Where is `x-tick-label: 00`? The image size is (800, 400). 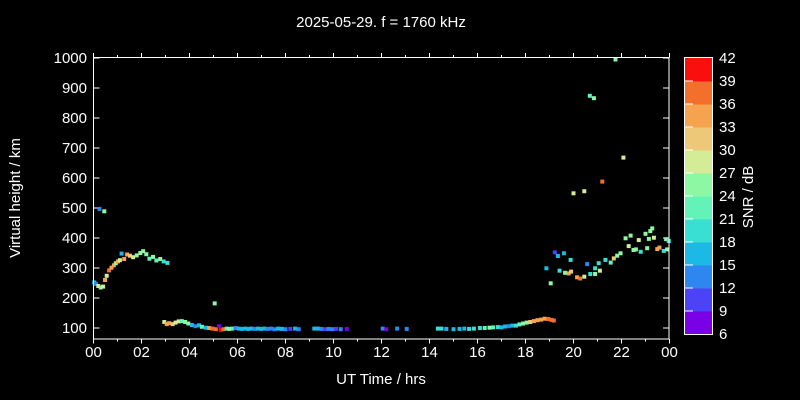
x-tick-label: 00 is located at coordinates (669, 352).